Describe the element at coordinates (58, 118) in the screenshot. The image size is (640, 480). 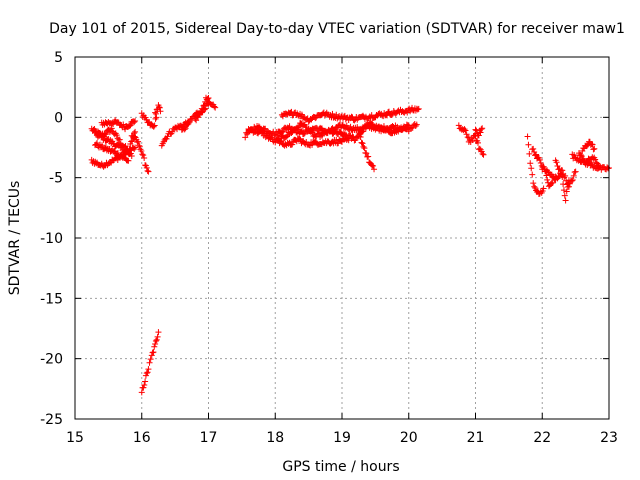
I see `y-tick-label: 0` at that location.